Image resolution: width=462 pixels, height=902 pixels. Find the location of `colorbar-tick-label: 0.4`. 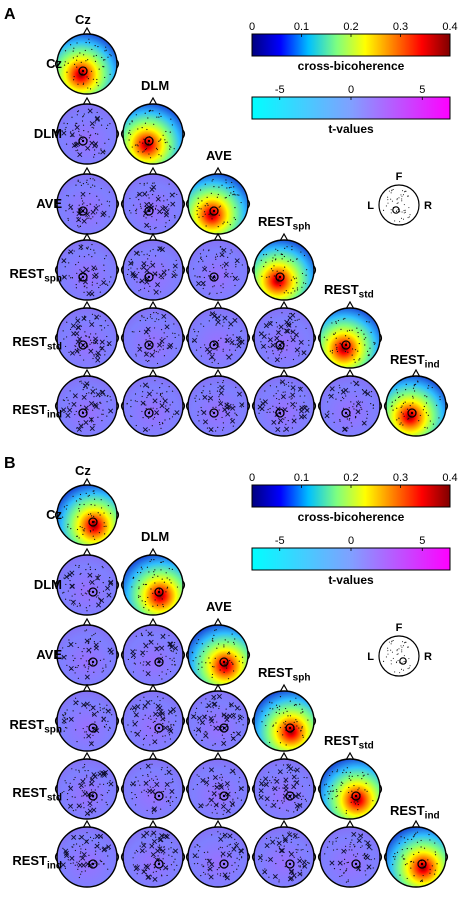

colorbar-tick-label: 0.4 is located at coordinates (449, 27).